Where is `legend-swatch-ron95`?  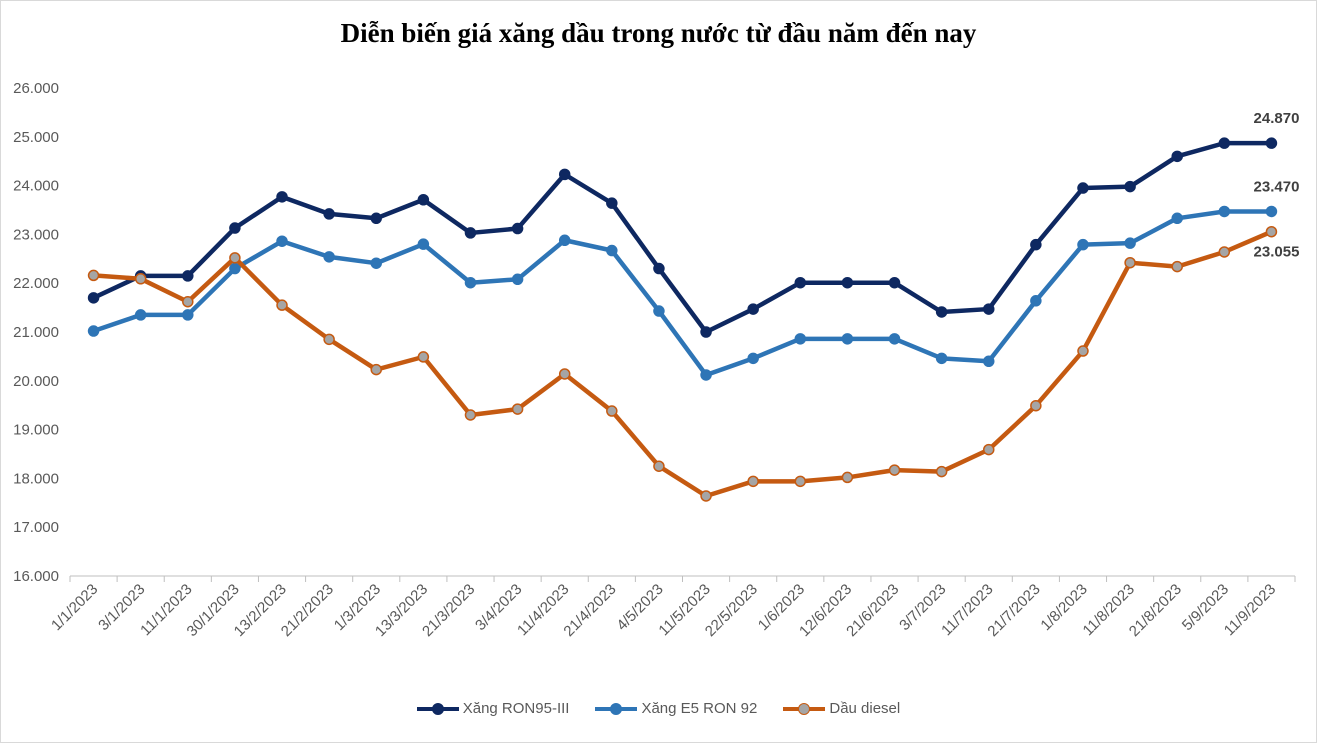
legend-swatch-ron95 is located at coordinates (437, 708).